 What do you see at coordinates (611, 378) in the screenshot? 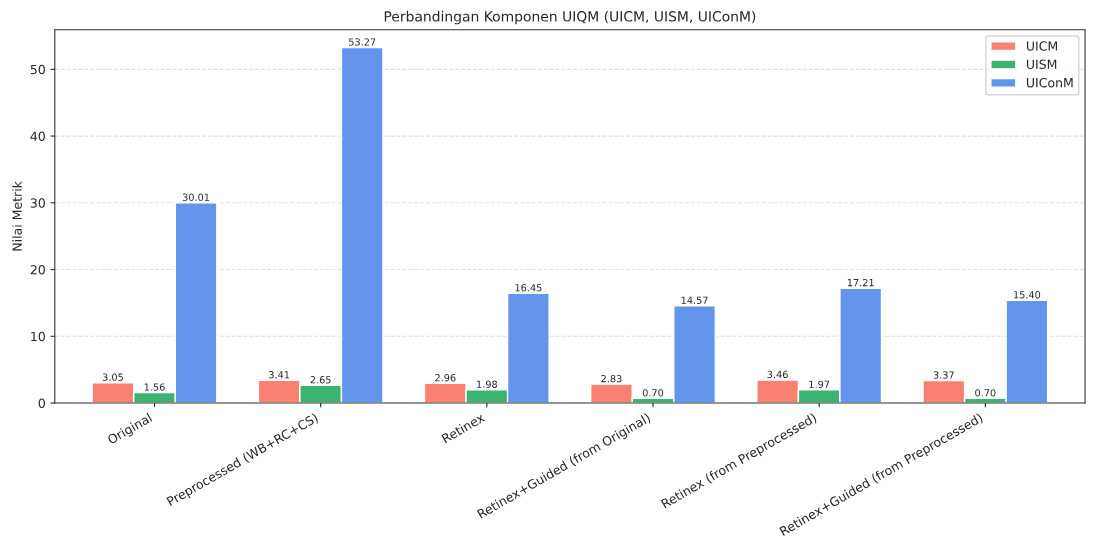
I see `data-label: 2.83` at bounding box center [611, 378].